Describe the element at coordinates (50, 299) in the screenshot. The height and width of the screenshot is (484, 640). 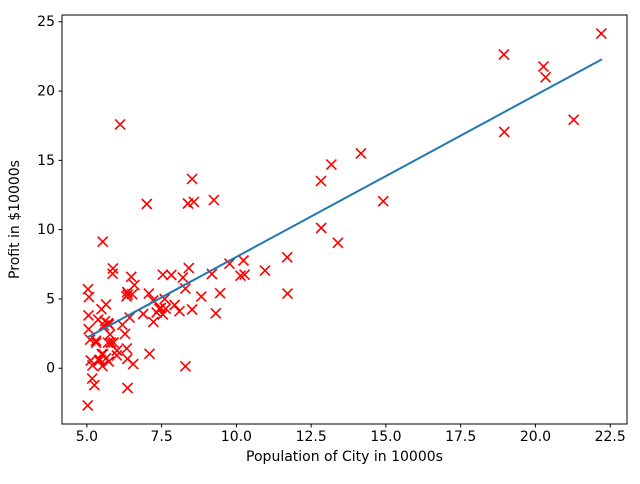
I see `y-tick-label: 5` at that location.